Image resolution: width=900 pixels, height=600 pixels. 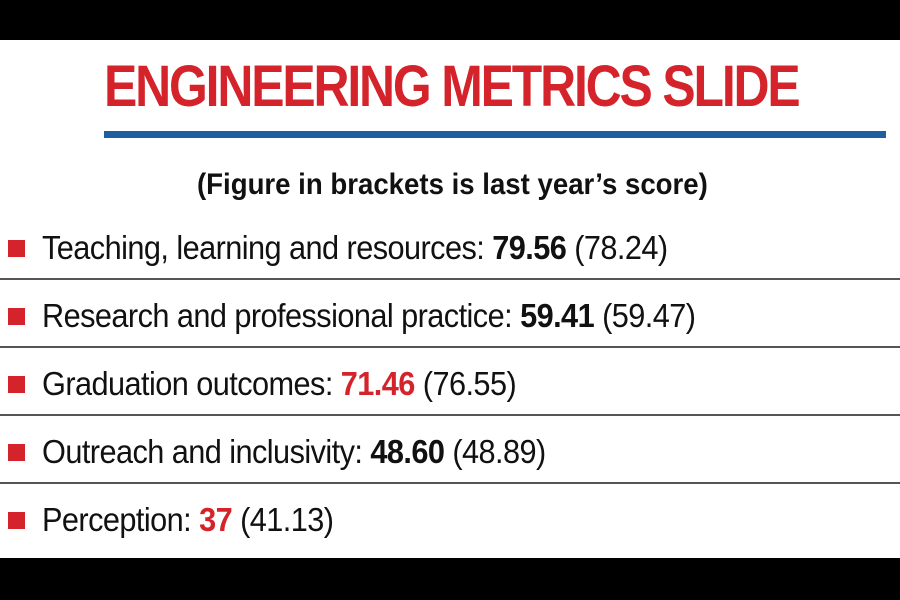 I want to click on metric-label: Research and professional practice:, so click(x=277, y=315).